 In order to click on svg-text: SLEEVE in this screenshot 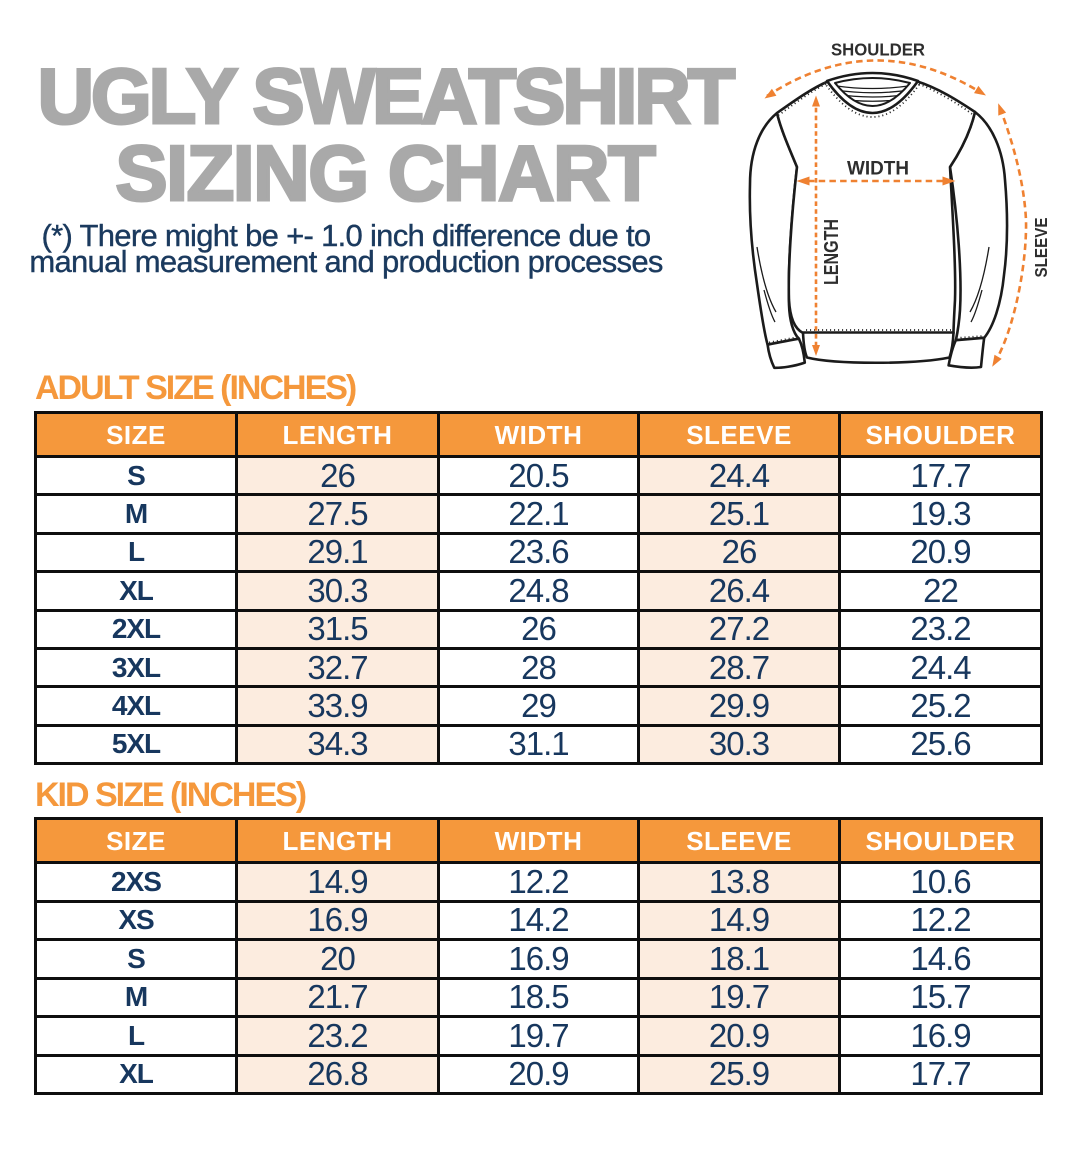, I will do `click(1041, 248)`.